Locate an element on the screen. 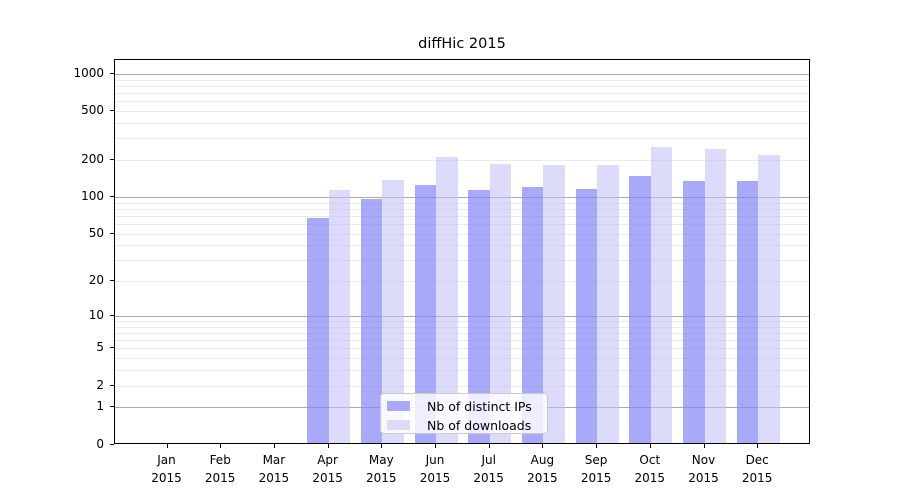  legend: Nb of distinct IPs Nb of downloads is located at coordinates (464, 413).